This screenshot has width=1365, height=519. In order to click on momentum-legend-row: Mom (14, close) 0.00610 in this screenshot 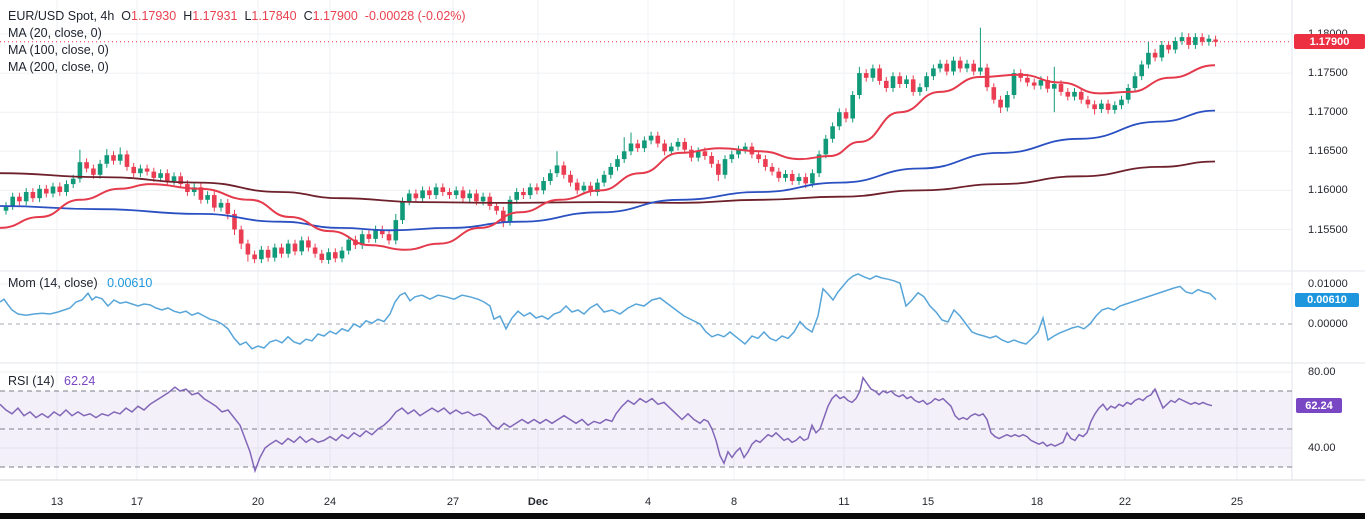, I will do `click(80, 283)`.